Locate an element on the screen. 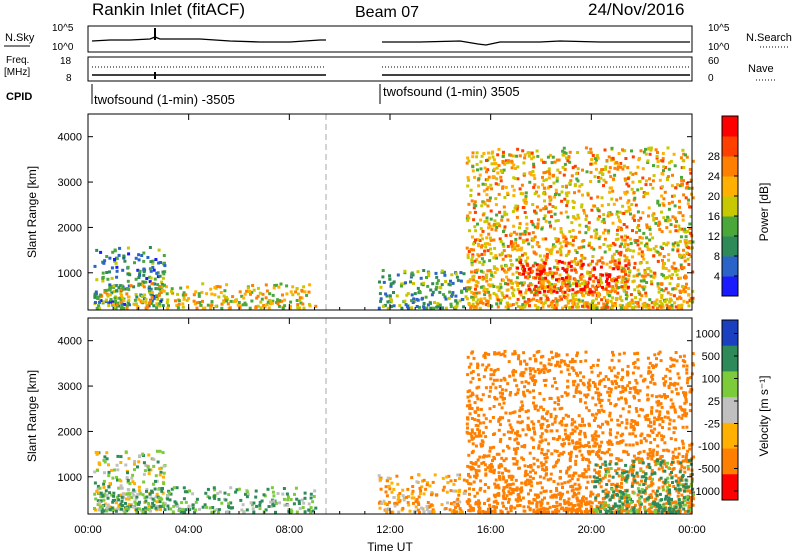 This screenshot has width=800, height=554. freq-panel-frame is located at coordinates (390, 69).